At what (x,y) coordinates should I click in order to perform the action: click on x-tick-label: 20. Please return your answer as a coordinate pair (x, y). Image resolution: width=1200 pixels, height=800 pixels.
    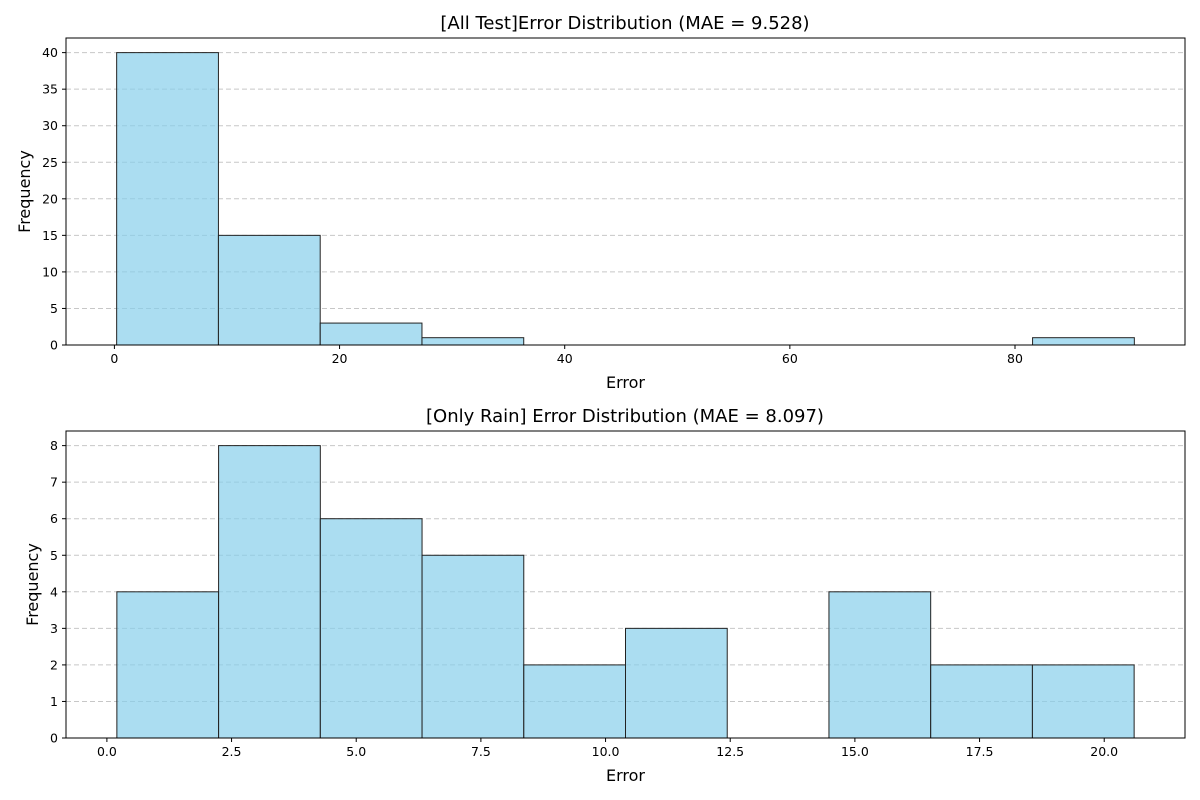
    Looking at the image, I should click on (340, 358).